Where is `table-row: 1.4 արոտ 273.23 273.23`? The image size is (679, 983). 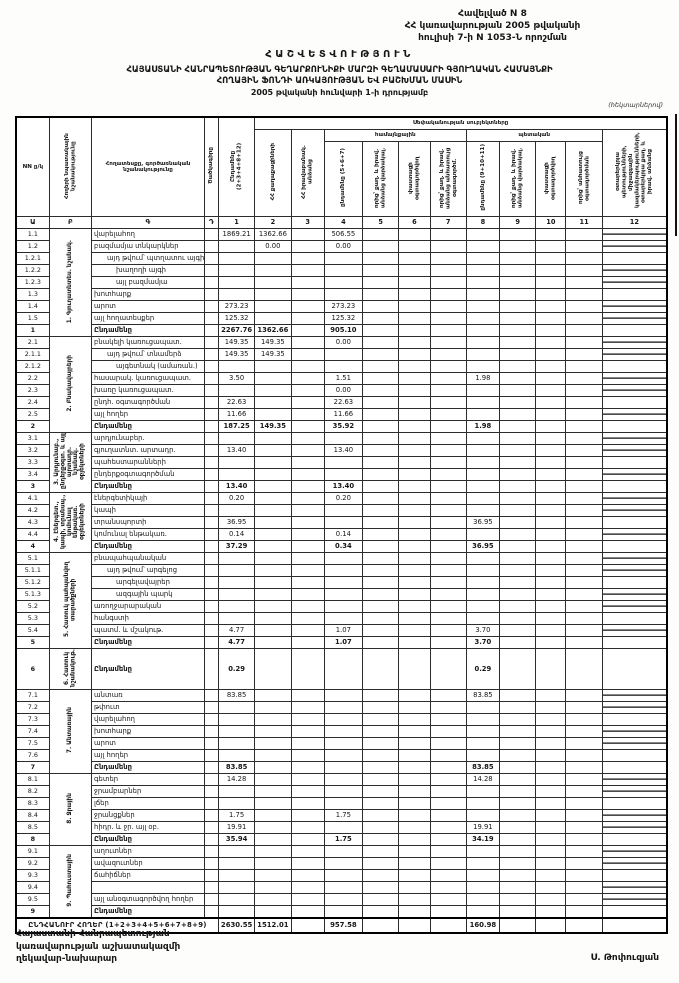
table-row: 1.4 արոտ 273.23 273.23 is located at coordinates (341, 306).